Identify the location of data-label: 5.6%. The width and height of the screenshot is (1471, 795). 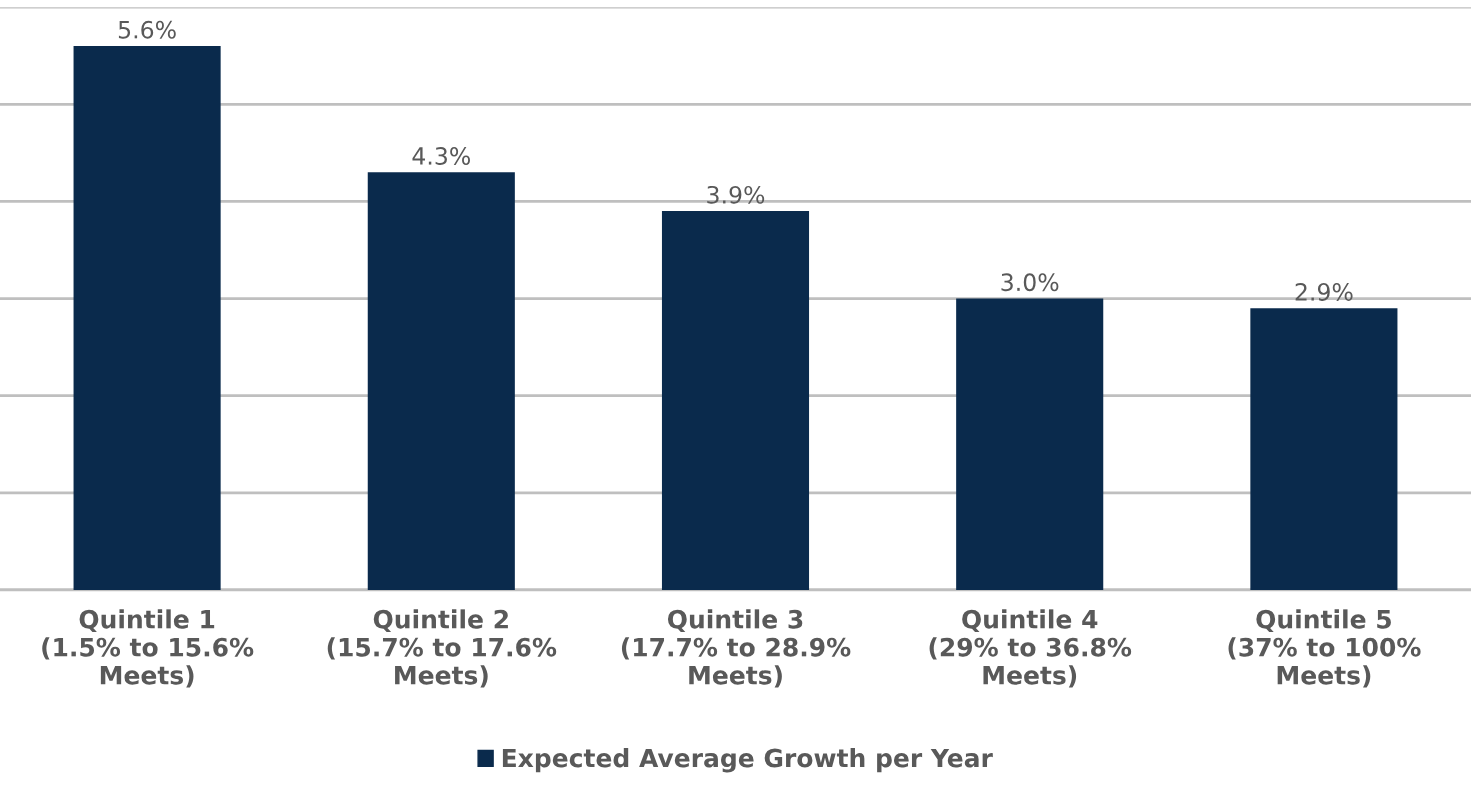
(147, 29).